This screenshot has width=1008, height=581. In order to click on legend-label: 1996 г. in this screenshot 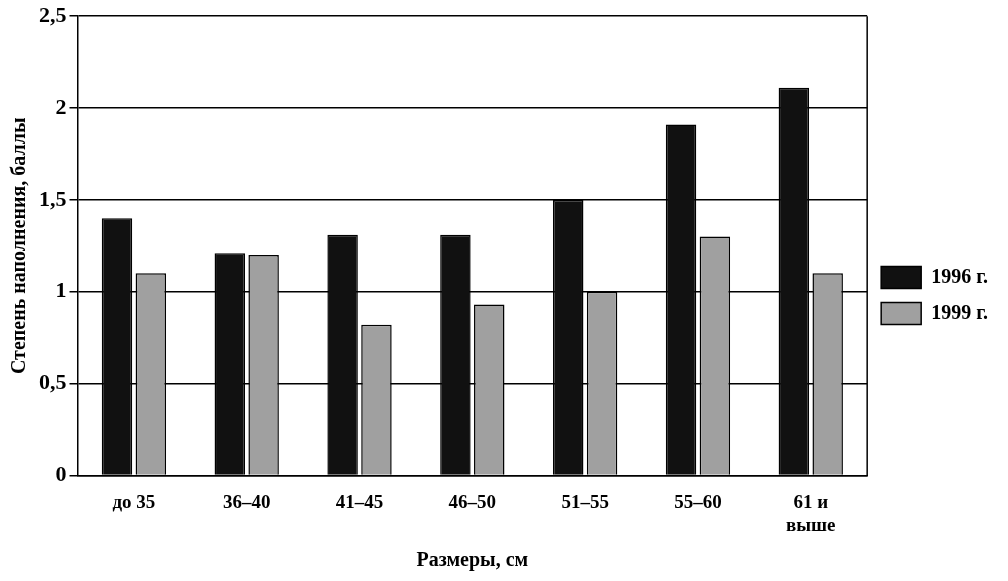, I will do `click(959, 275)`.